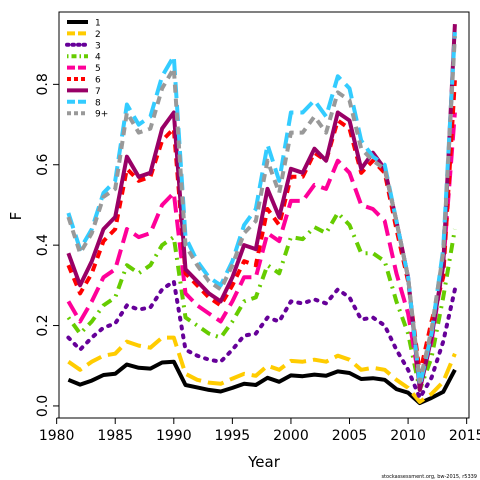 This screenshot has height=480, width=480. I want to click on x-tick-label: 1985, so click(115, 436).